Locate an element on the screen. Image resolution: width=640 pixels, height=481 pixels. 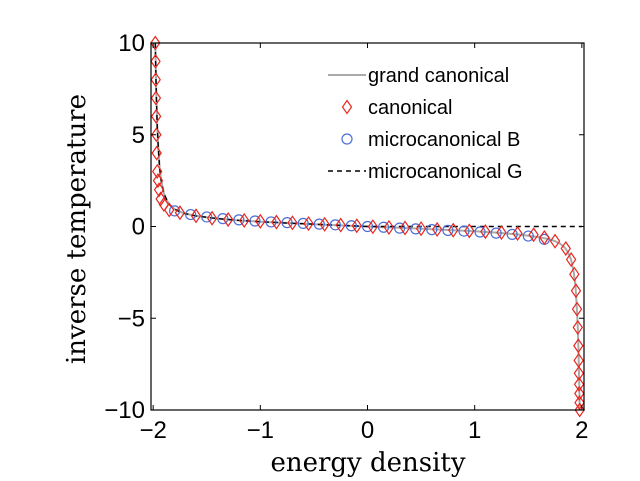
x-tick-label: −2 is located at coordinates (152, 430).